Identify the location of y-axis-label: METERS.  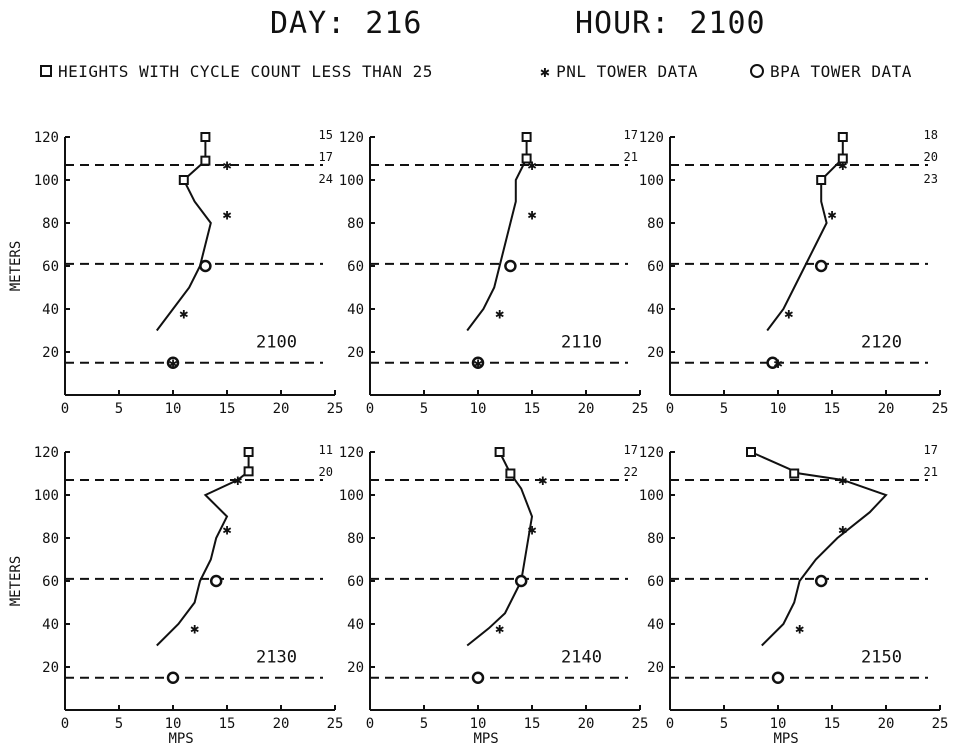
(16, 581).